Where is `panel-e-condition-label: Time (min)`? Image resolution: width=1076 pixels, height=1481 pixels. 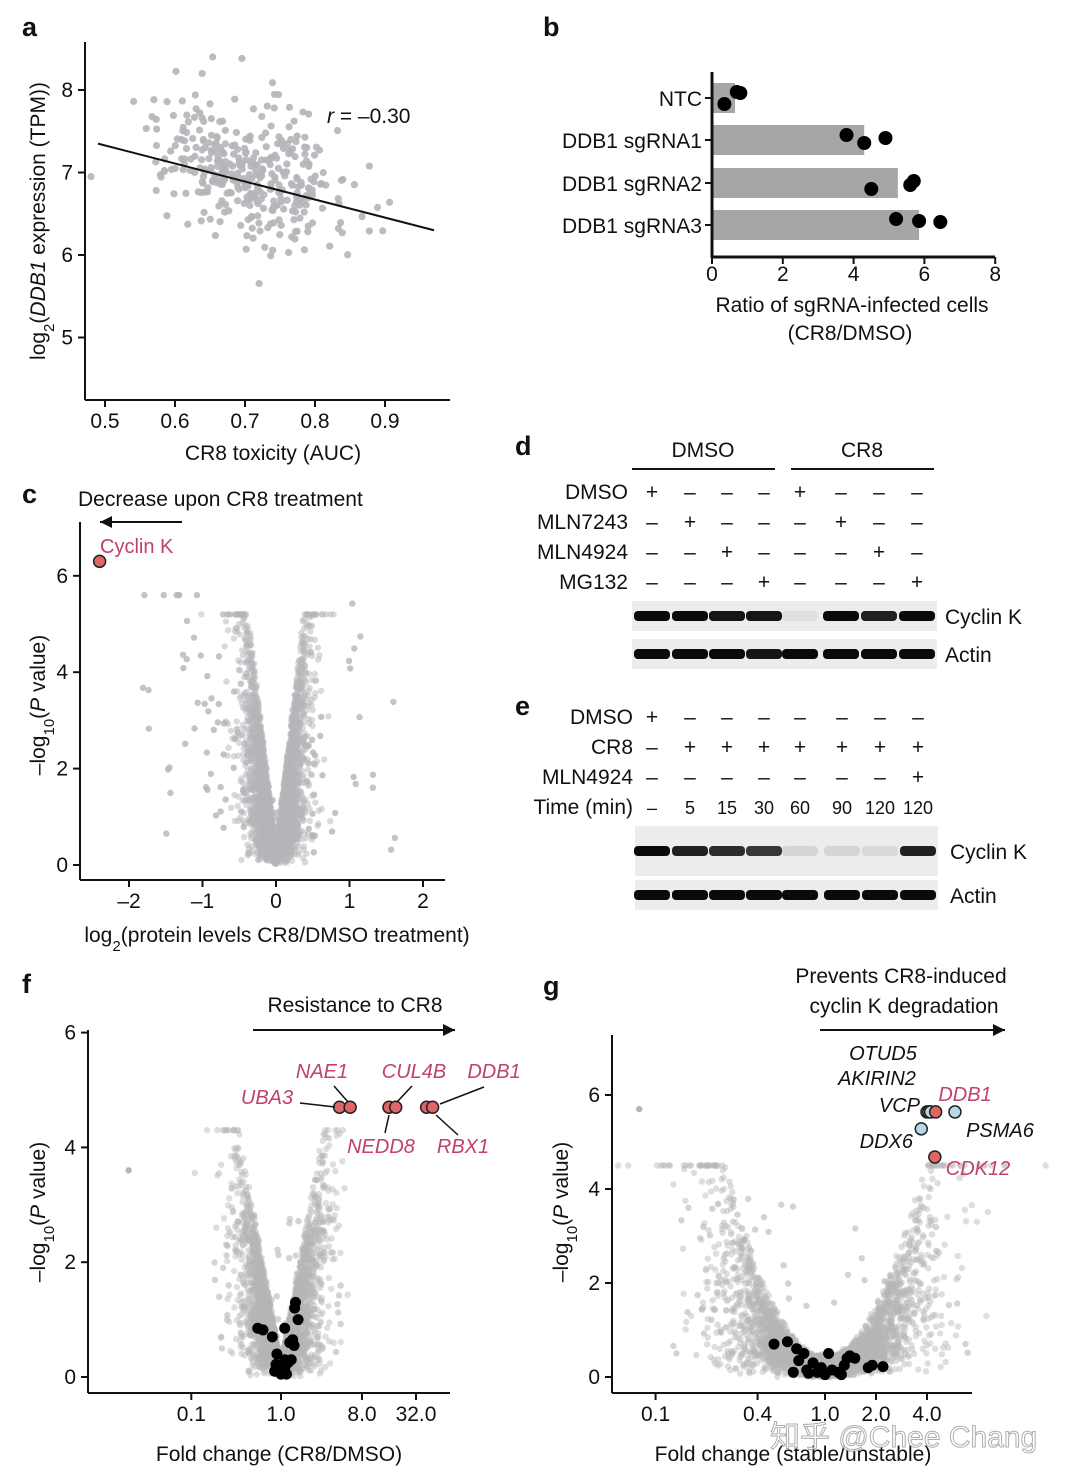
panel-e-condition-label: Time (min) is located at coordinates (583, 807).